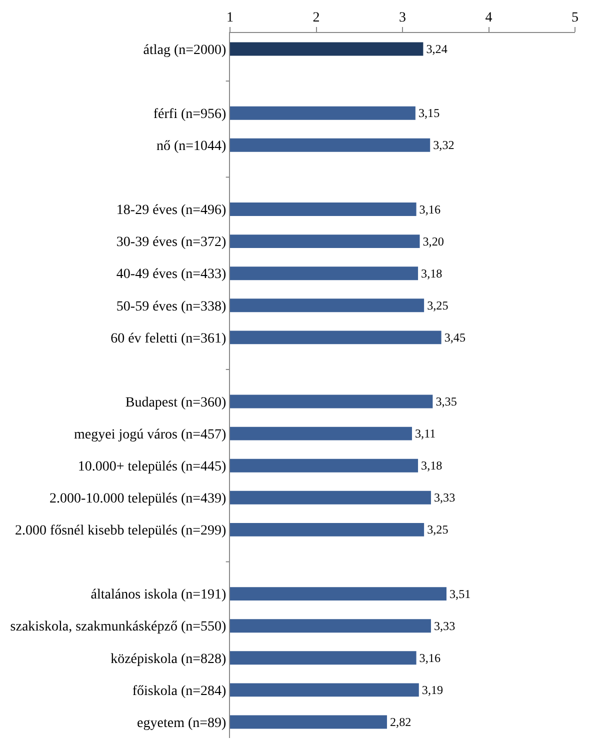 The height and width of the screenshot is (748, 595). What do you see at coordinates (120, 531) in the screenshot?
I see `y-tick-label: 2.000 fősnél kisebb település (n=299)` at bounding box center [120, 531].